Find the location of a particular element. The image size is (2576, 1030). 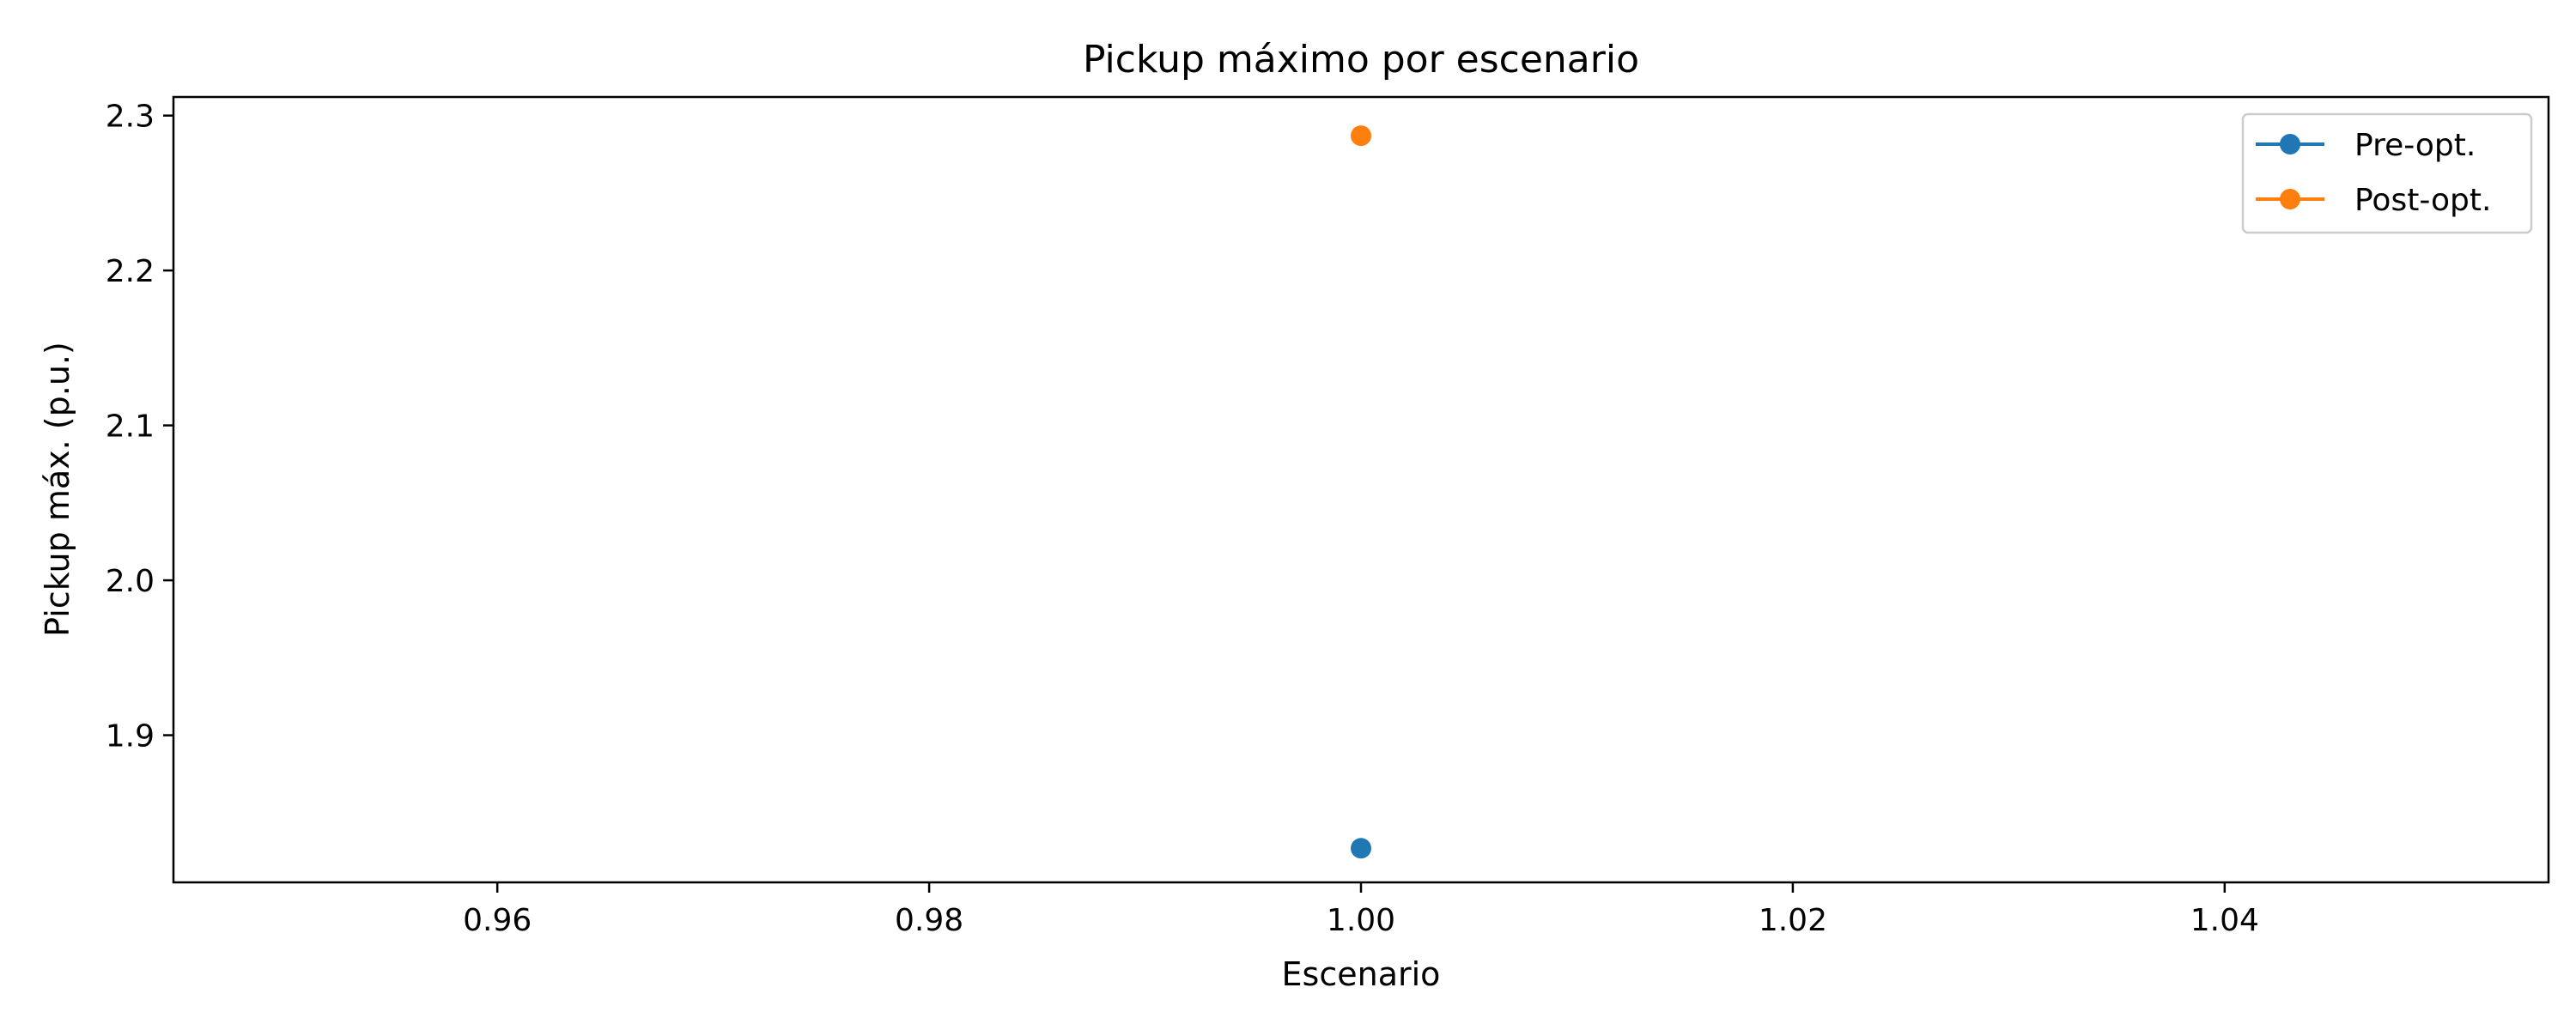

y-tick-label: 2.1 is located at coordinates (130, 427).